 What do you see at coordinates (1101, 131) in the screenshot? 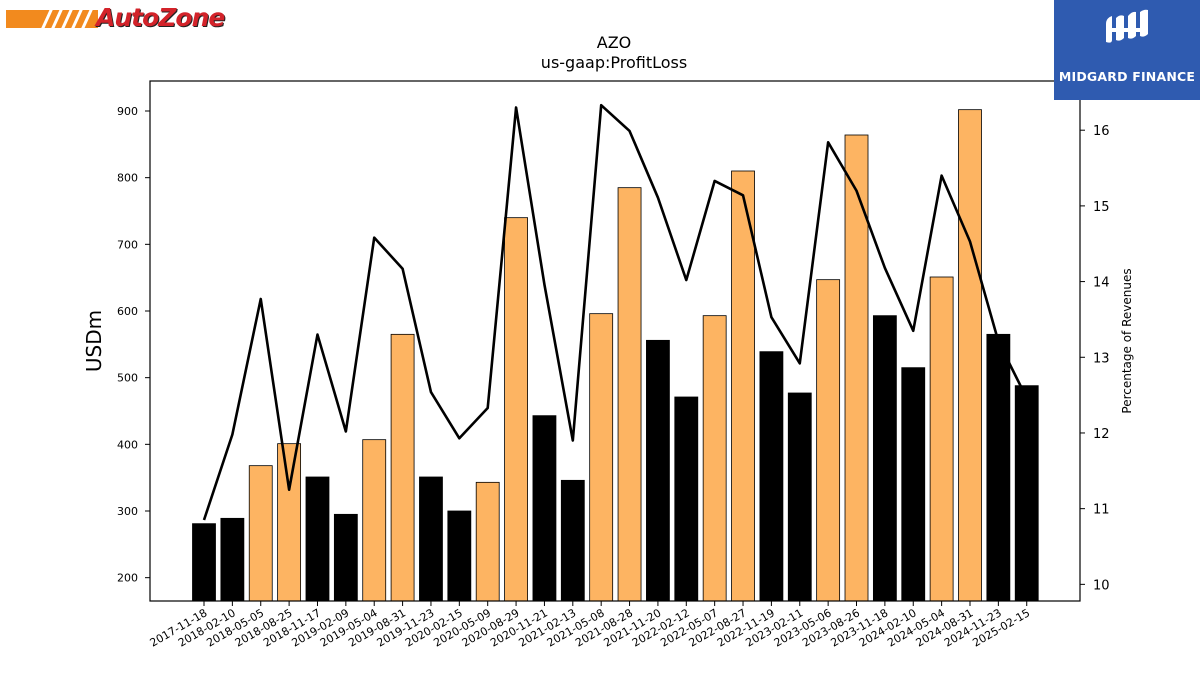
I see `y2-tick-label: 16` at bounding box center [1101, 131].